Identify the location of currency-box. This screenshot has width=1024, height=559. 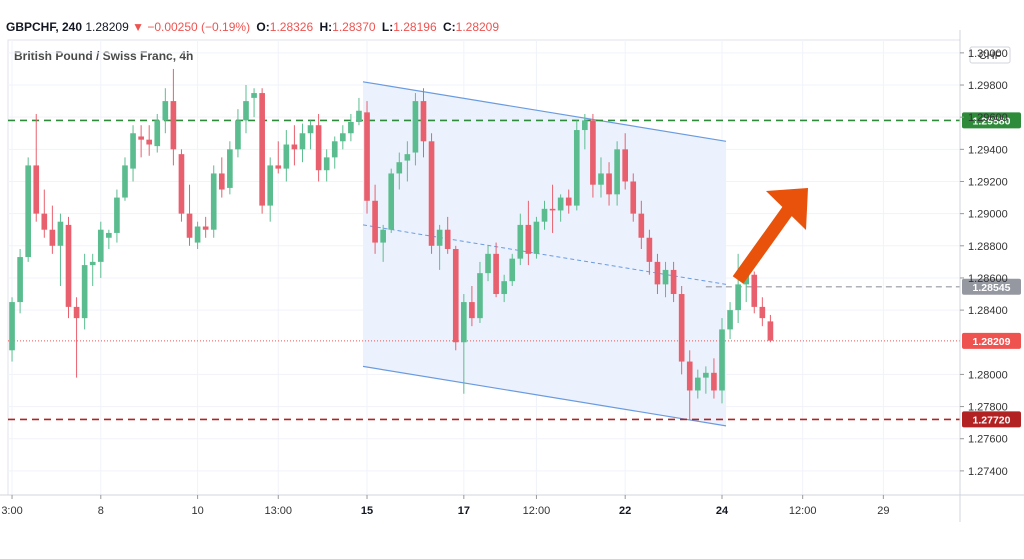
(990, 55).